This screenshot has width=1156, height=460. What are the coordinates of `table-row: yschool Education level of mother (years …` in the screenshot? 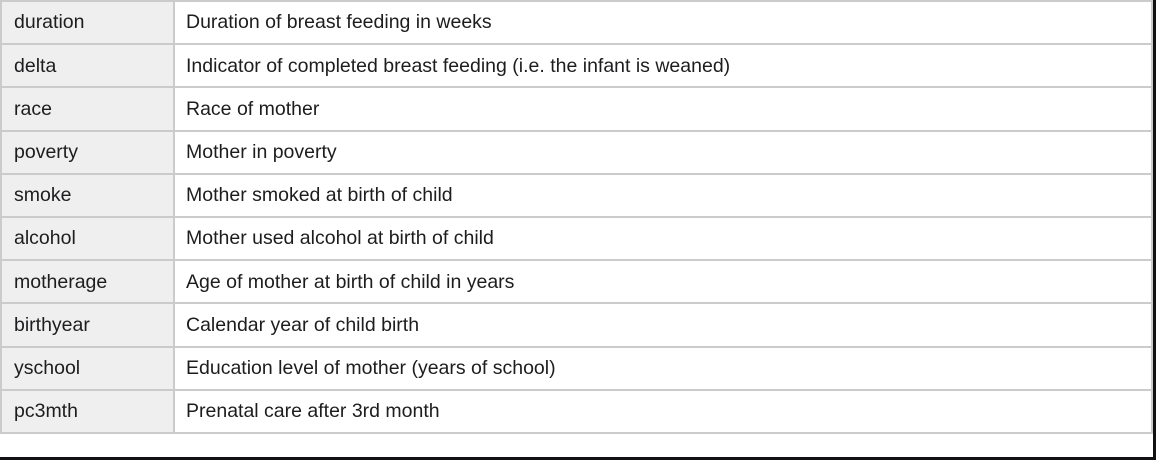 It's located at (576, 368).